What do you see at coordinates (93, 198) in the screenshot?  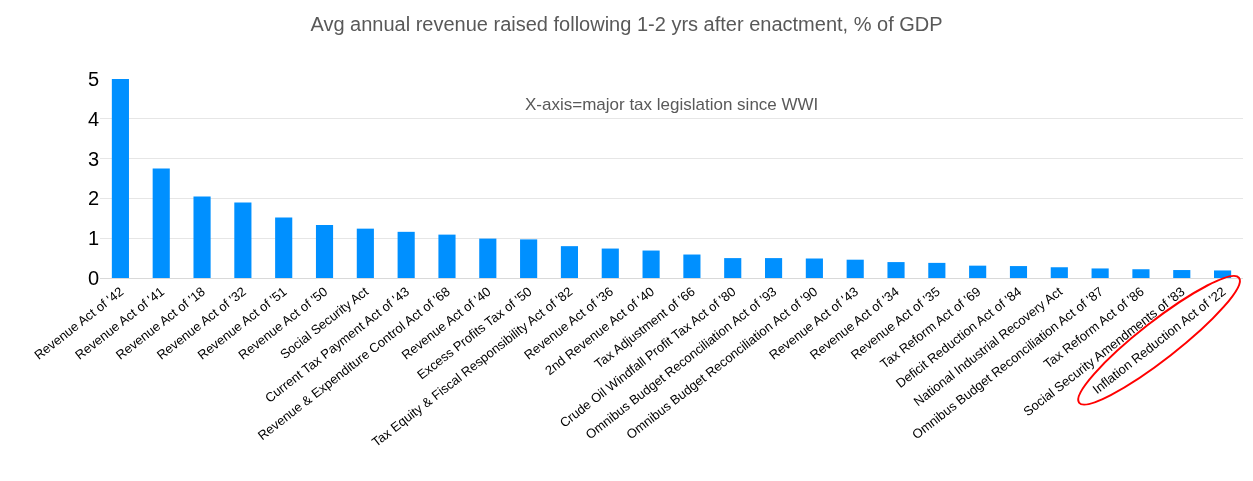 I see `y-tick-label: 2` at bounding box center [93, 198].